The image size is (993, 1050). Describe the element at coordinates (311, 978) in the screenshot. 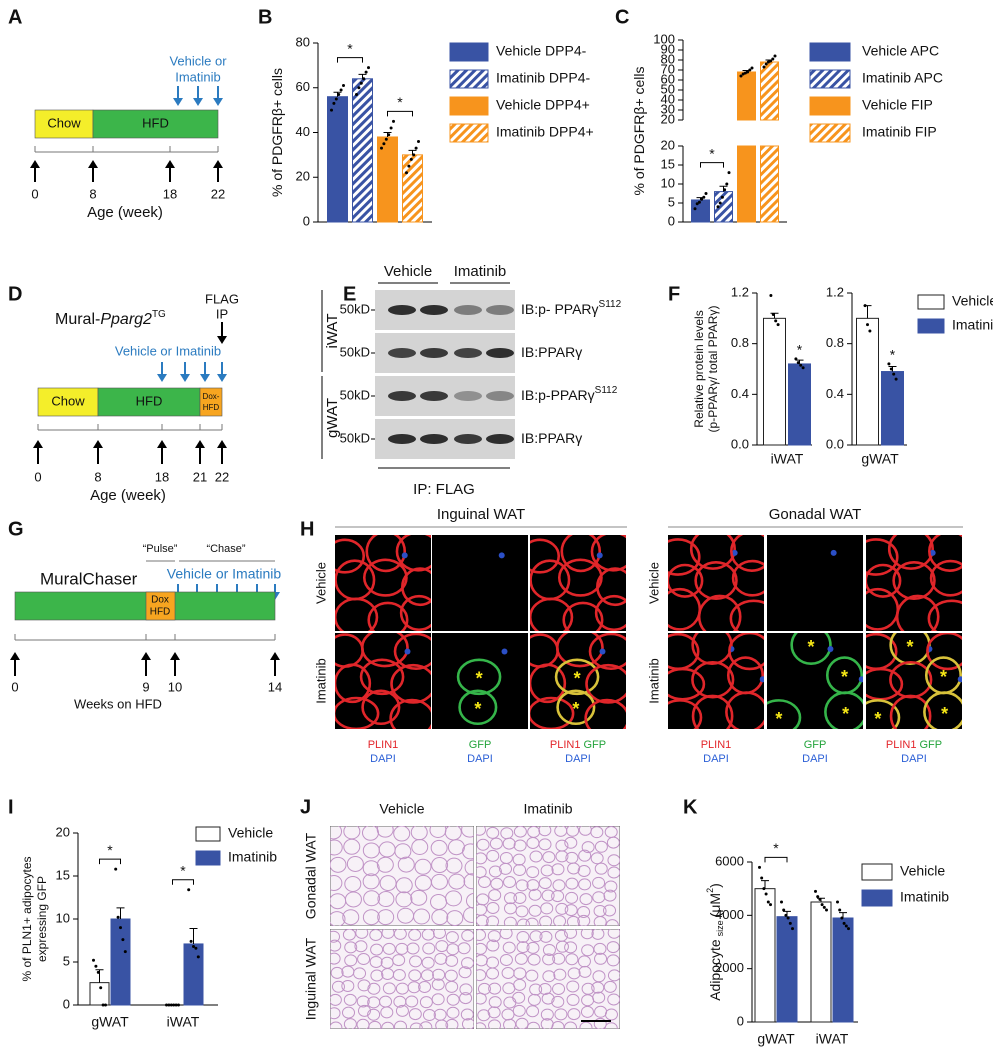

I see `row-label: Inguinal WAT` at that location.